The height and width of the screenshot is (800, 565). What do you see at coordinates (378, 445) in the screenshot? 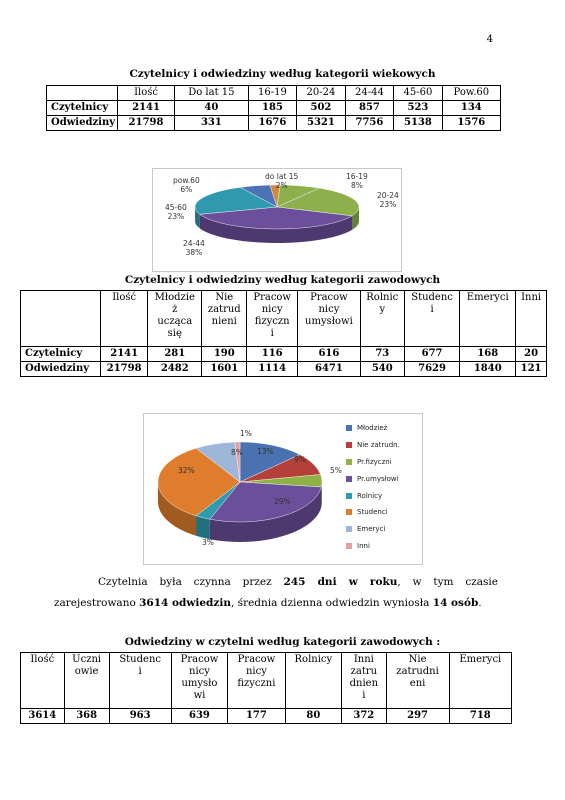
I see `legend-label: Nie zatrudn.` at bounding box center [378, 445].